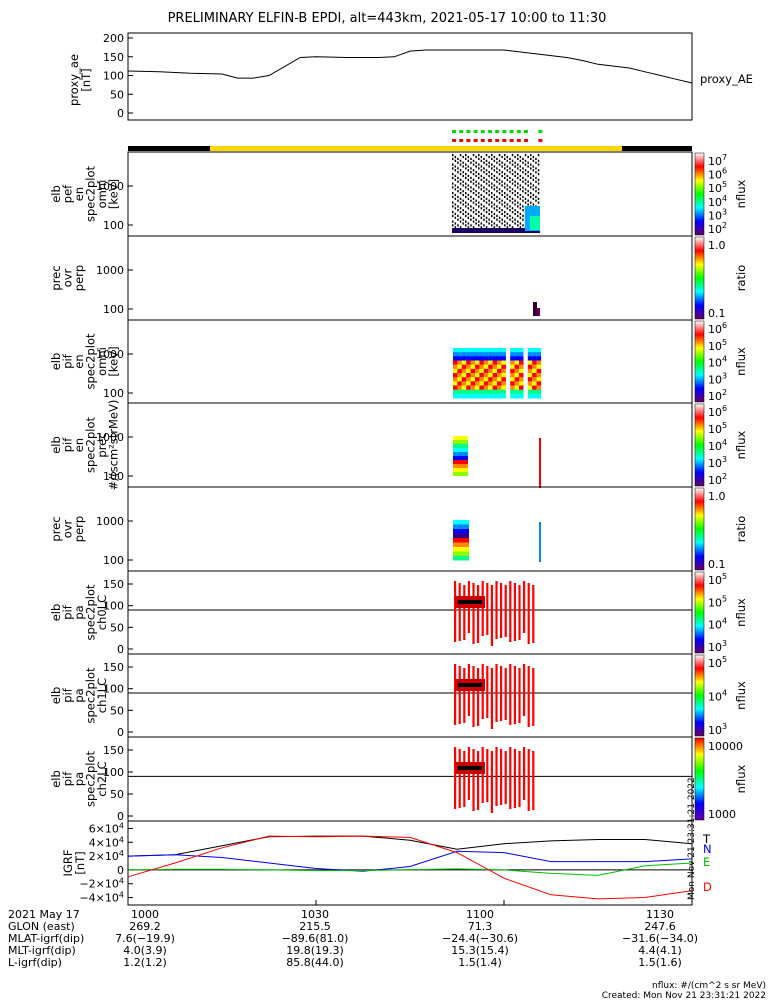 The width and height of the screenshot is (775, 1000). Describe the element at coordinates (717, 579) in the screenshot. I see `colorbar-tick-label: 10⁵` at that location.